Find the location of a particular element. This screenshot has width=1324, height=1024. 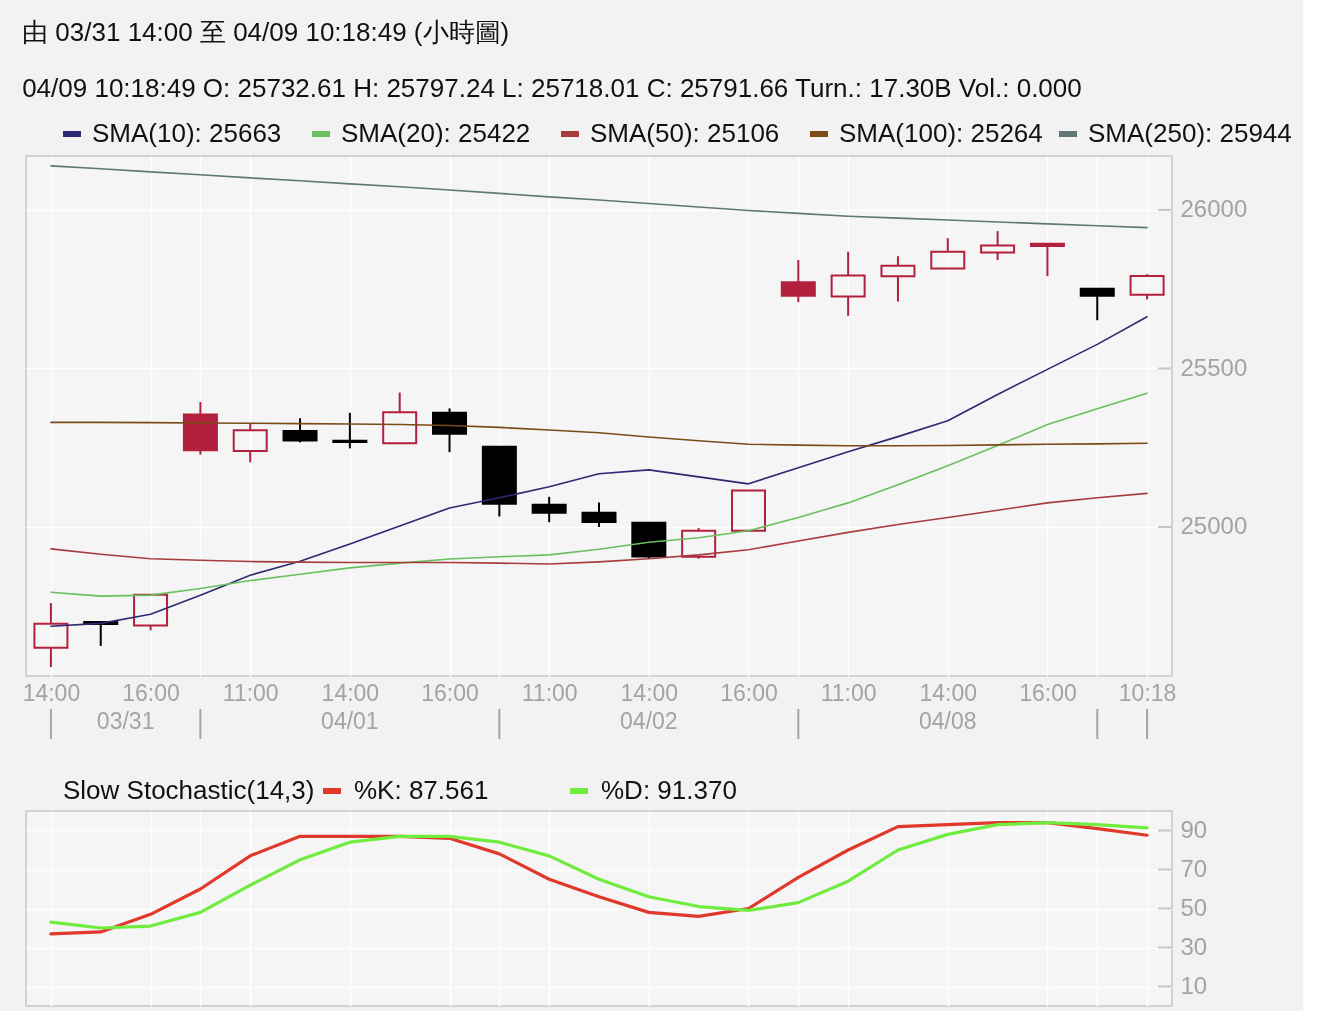

y-tick-label: 70 is located at coordinates (1194, 868).